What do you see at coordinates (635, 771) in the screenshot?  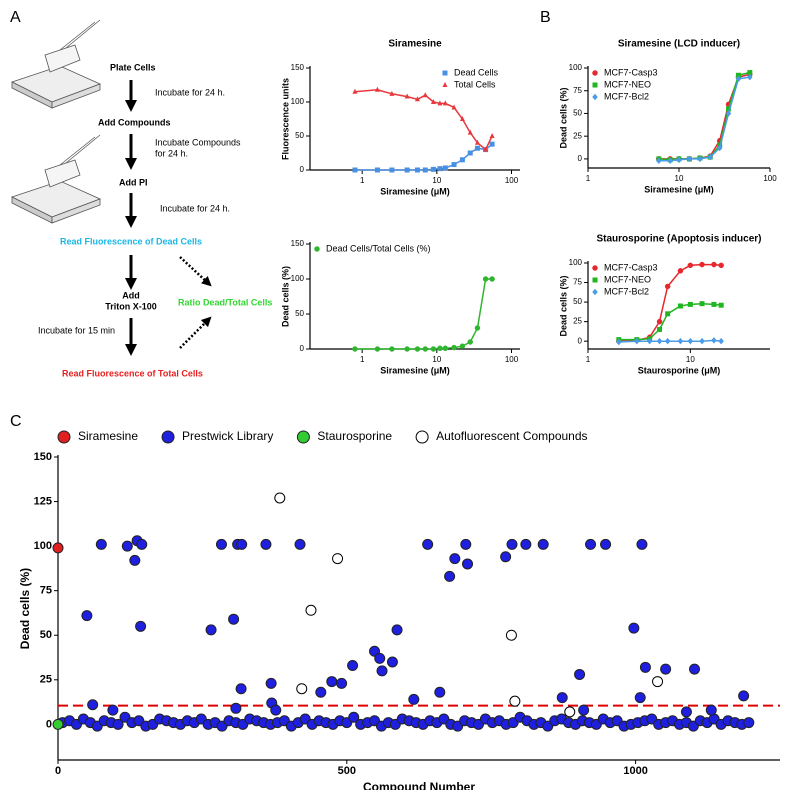 I see `x-tick-label: 1000` at bounding box center [635, 771].